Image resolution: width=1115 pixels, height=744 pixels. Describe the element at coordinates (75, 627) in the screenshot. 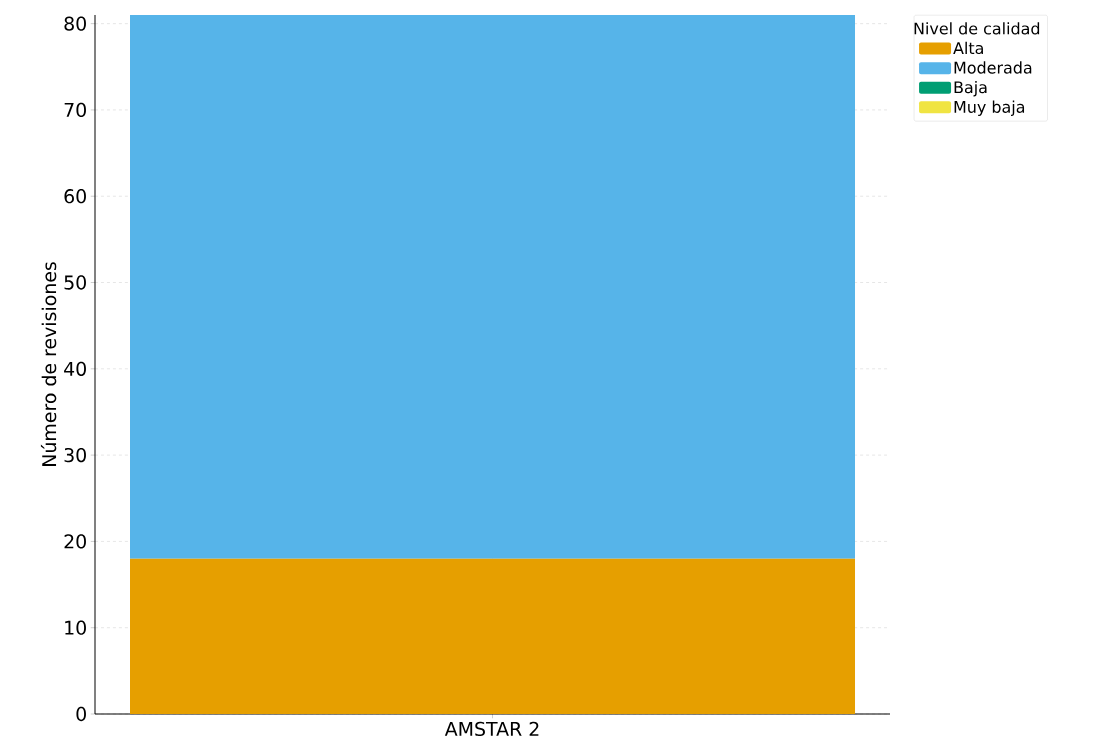

I see `y-tick-label: 10` at that location.